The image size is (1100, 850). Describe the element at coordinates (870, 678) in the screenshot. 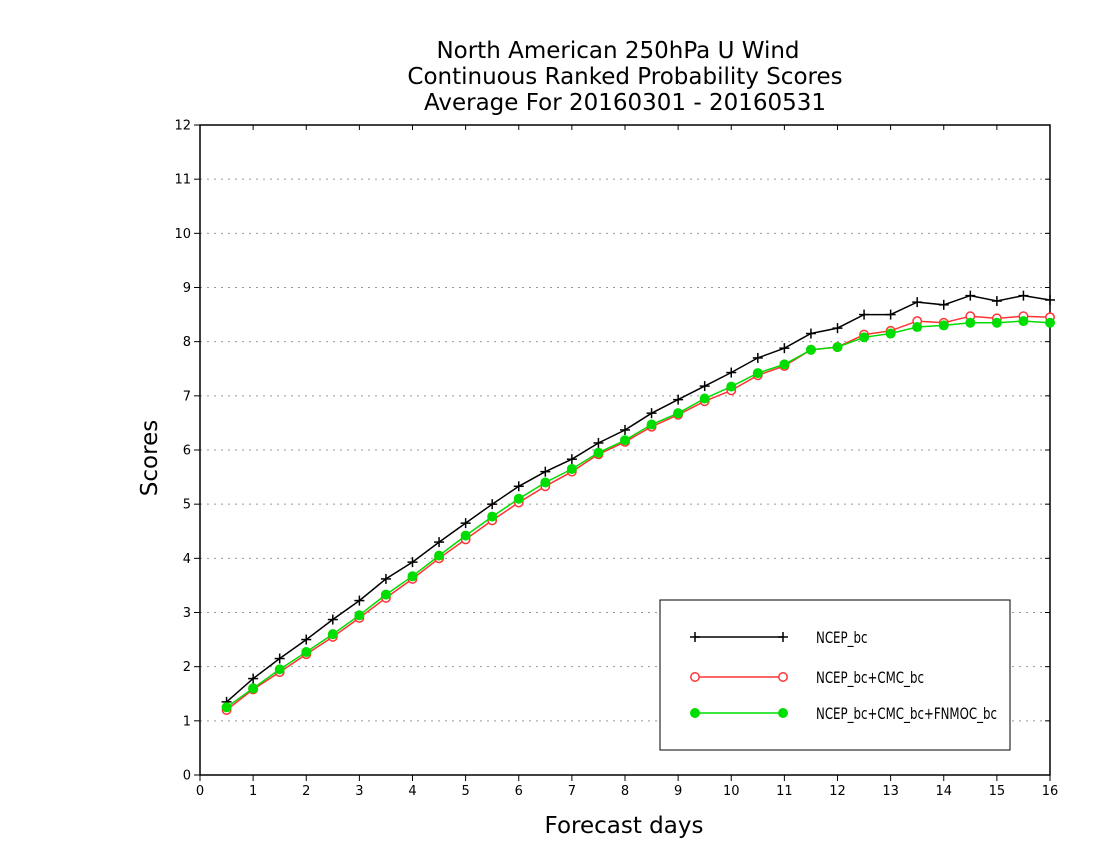

I see `legend-label-1: NCEP_bc+CMC_bc` at that location.